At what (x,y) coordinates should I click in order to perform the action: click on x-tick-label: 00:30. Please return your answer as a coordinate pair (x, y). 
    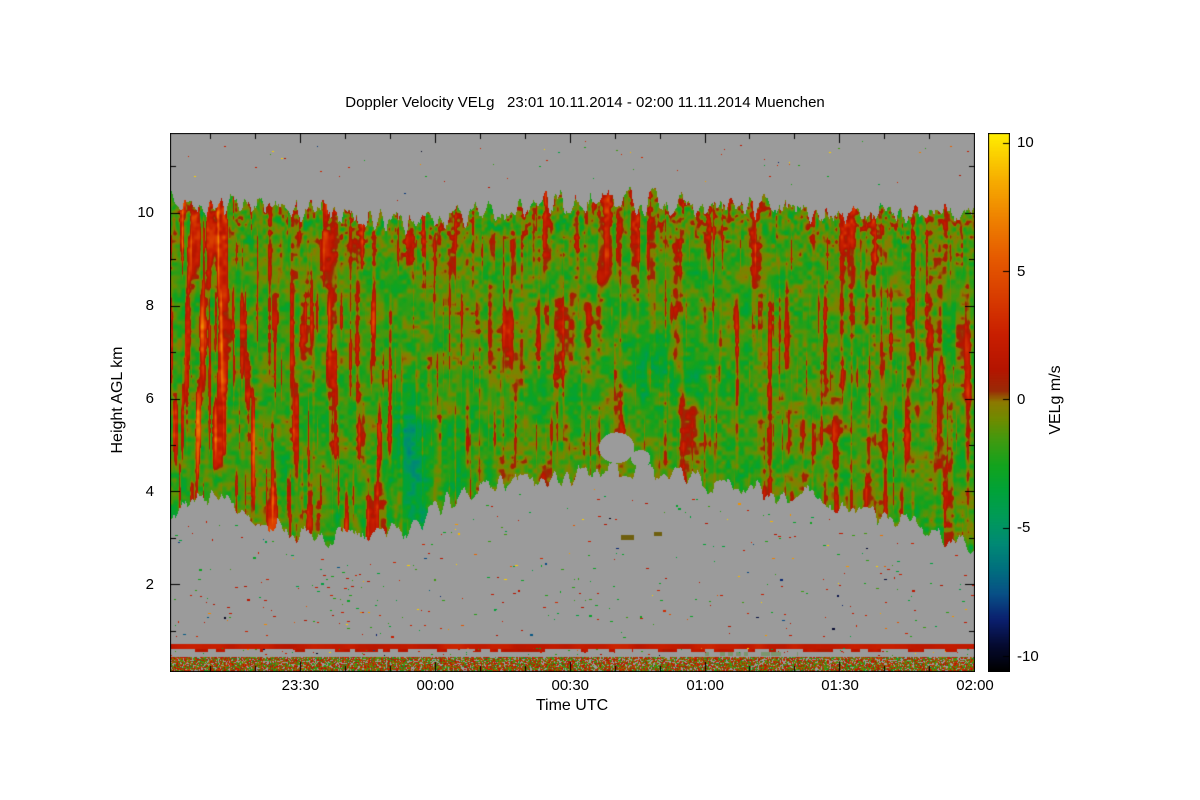
    Looking at the image, I should click on (570, 685).